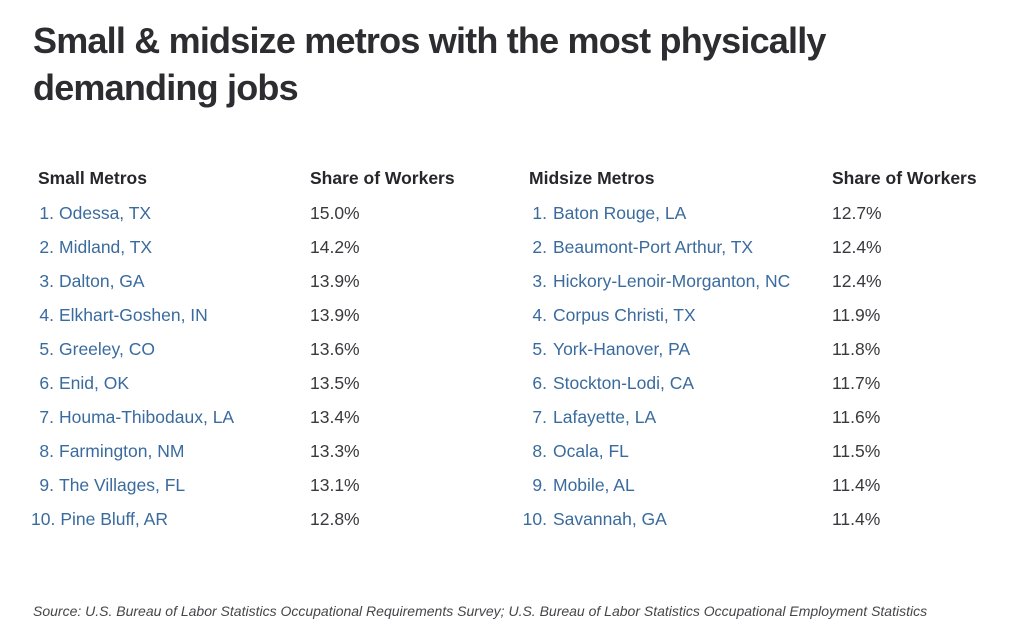 The image size is (1024, 634). What do you see at coordinates (856, 383) in the screenshot?
I see `share-value: 11.7%` at bounding box center [856, 383].